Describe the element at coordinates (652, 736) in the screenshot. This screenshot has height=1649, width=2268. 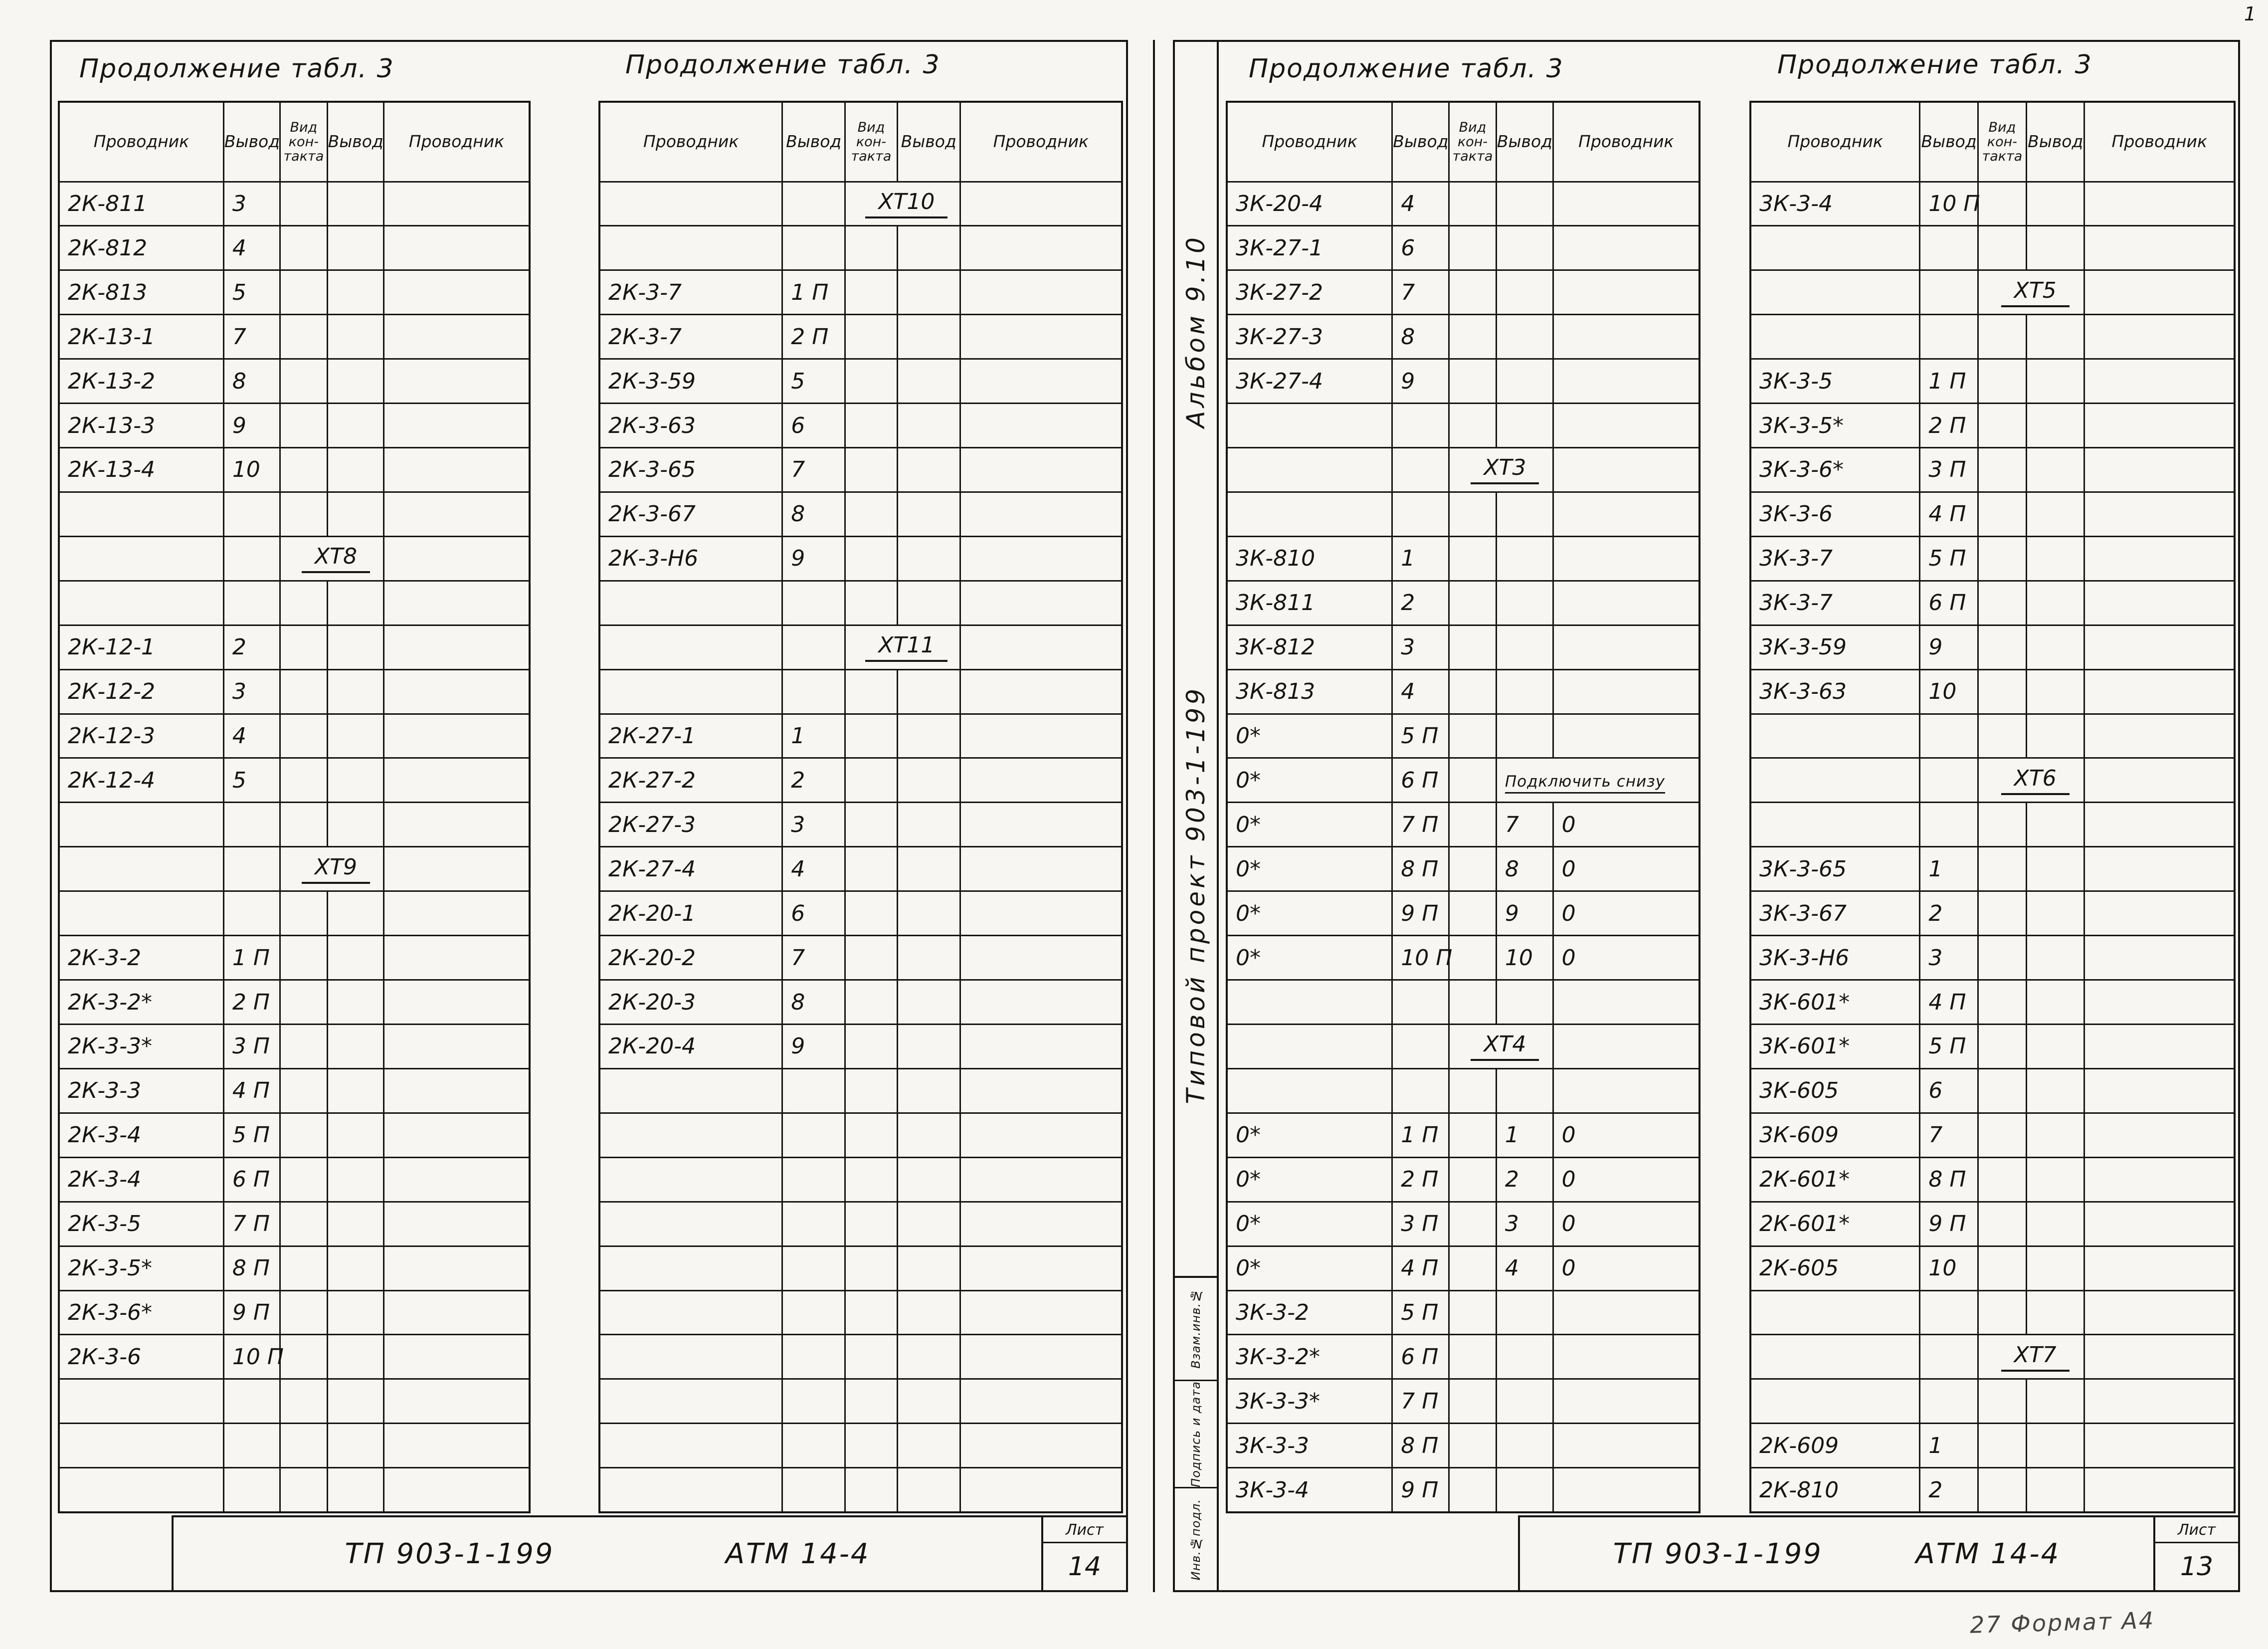
I see `cell-value: 2К-27-1` at that location.